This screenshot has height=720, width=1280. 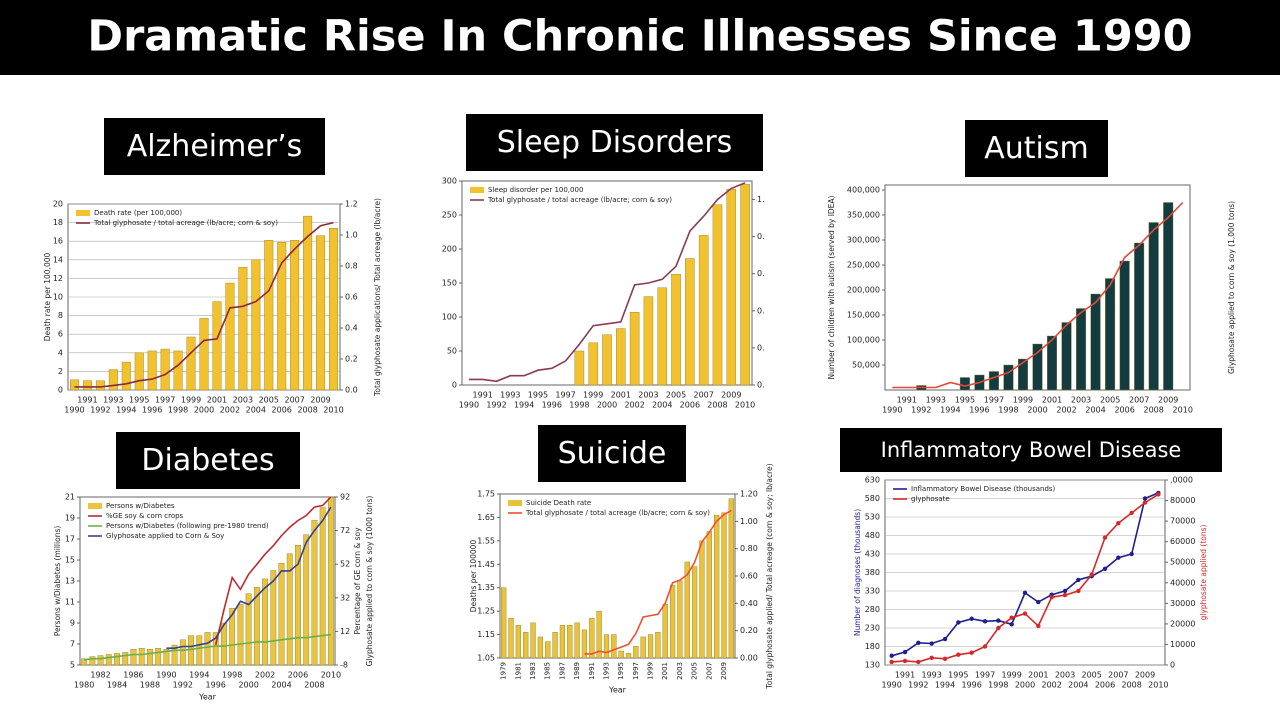 I want to click on y-tick-label: 300, so click(x=449, y=181).